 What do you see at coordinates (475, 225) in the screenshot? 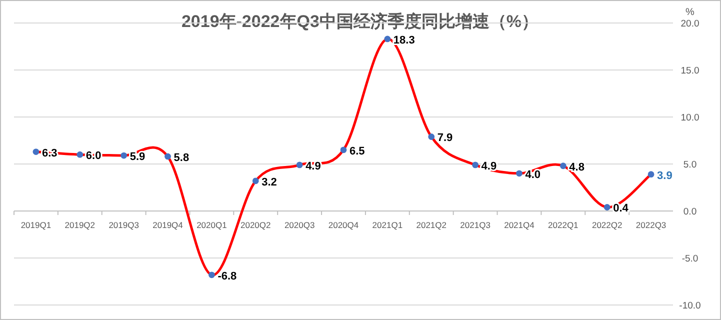
I see `x-tick-label: 2021Q3` at bounding box center [475, 225].